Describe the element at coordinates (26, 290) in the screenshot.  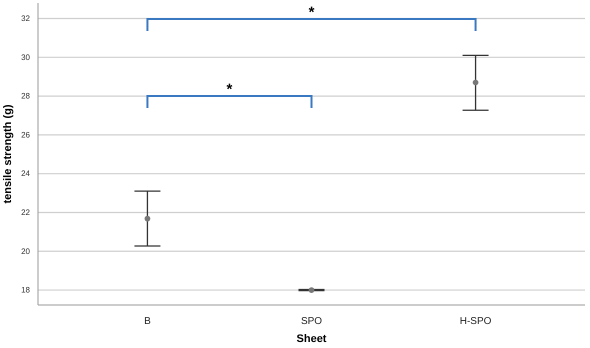
I see `y-tick-label: 18` at that location.